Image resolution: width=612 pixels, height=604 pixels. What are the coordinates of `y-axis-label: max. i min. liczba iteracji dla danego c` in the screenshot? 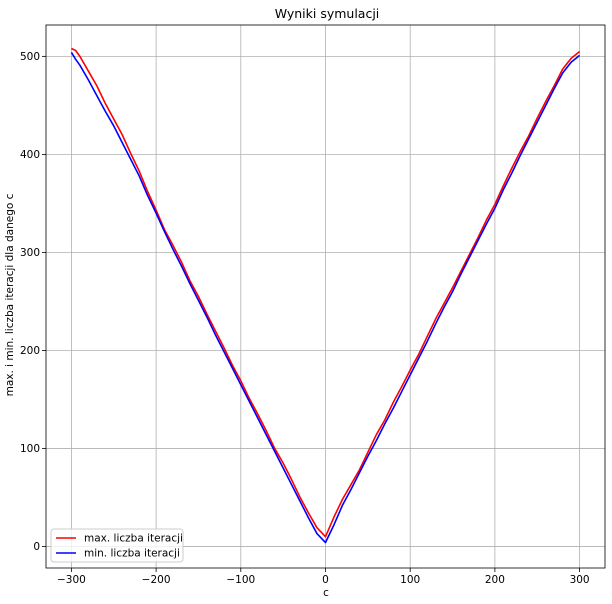 It's located at (10, 294).